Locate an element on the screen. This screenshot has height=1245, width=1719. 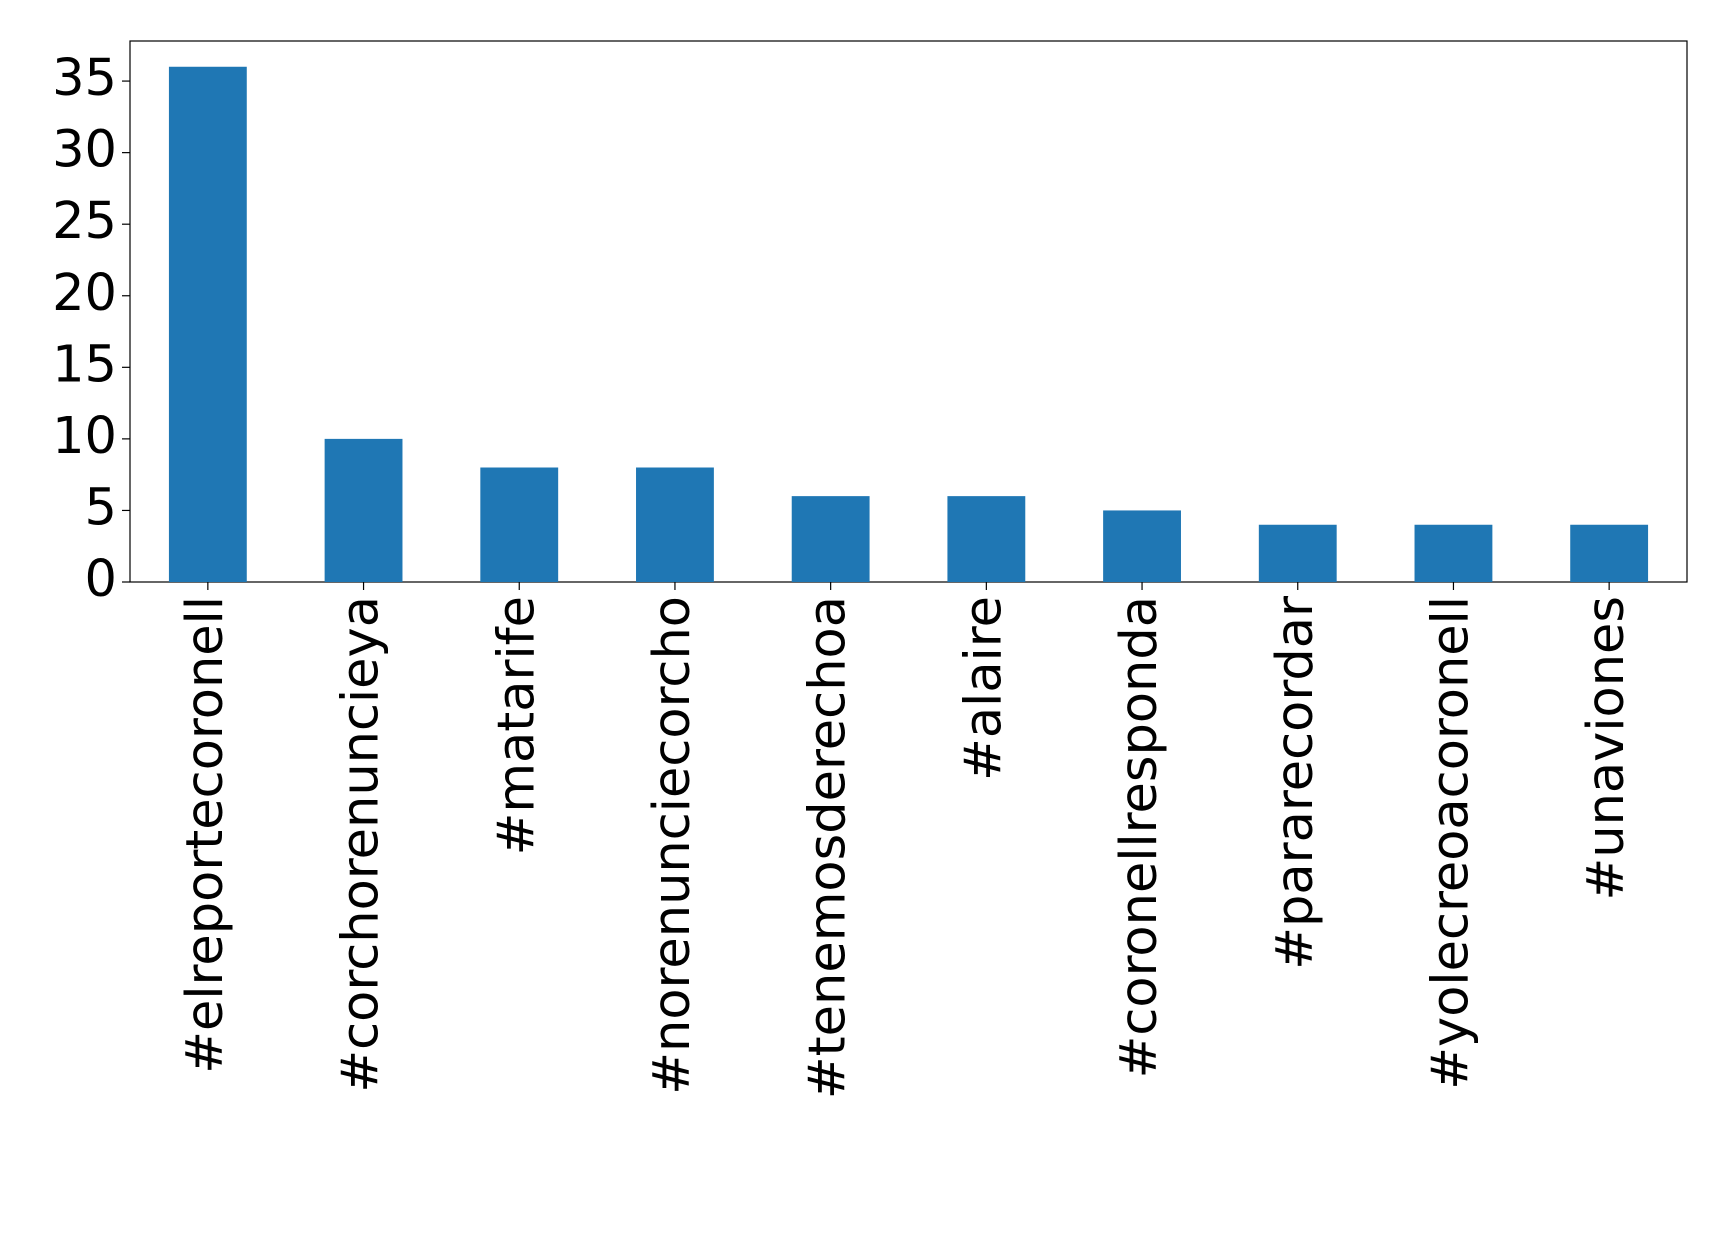
y-tick-label: 5 is located at coordinates (101, 507).